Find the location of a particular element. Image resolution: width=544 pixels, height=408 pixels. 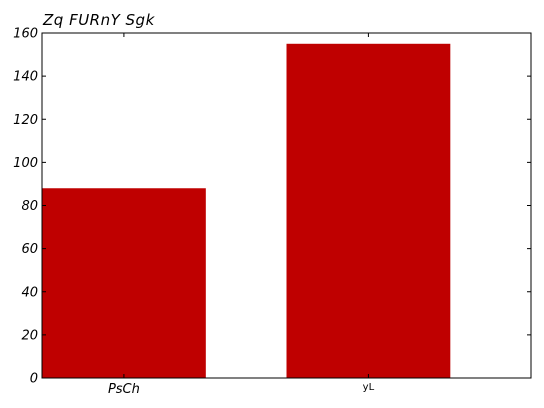

x-category-label: yL is located at coordinates (369, 387).